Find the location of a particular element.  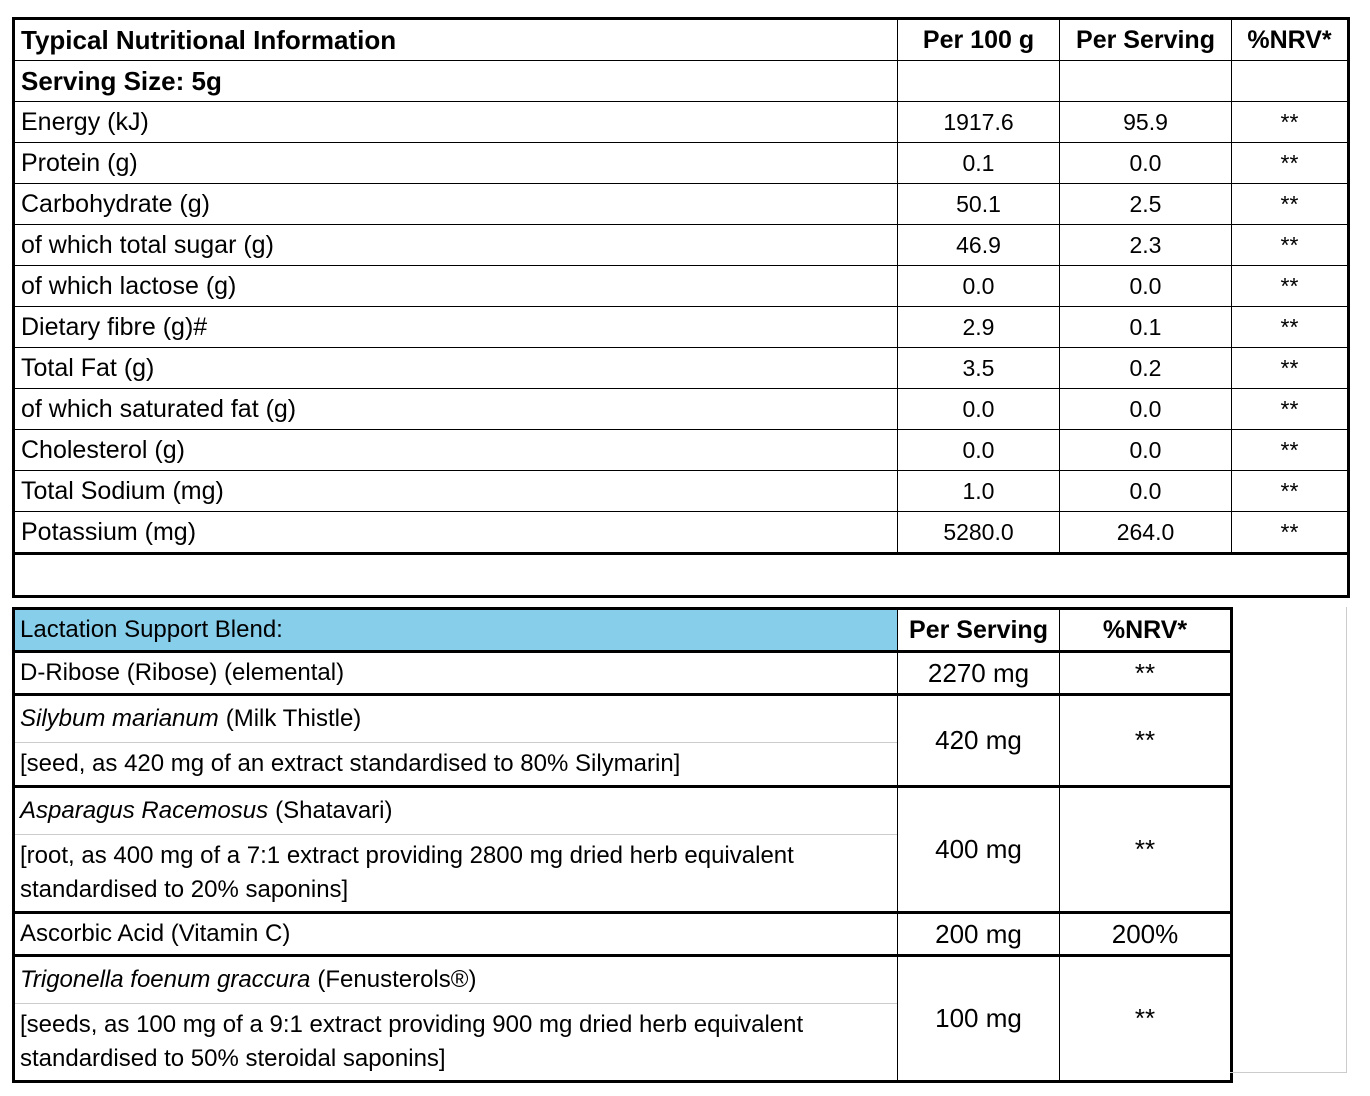

nutrient-row: Cholesterol (g) 0.0 0.0 ** is located at coordinates (681, 450).